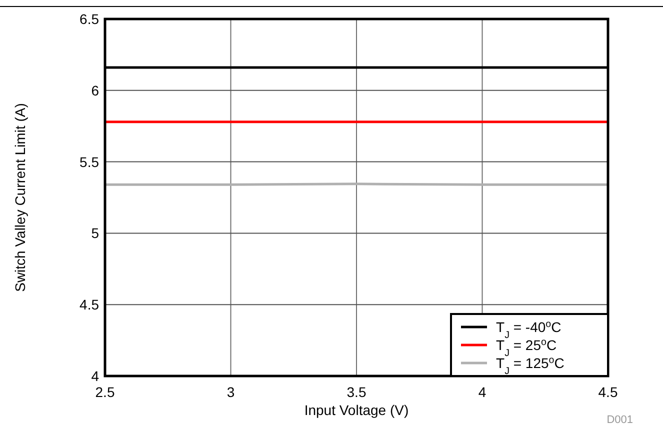 This screenshot has width=663, height=431. I want to click on legend-label: T$_{J}$ = -40$^{o}$C, so click(529, 329).